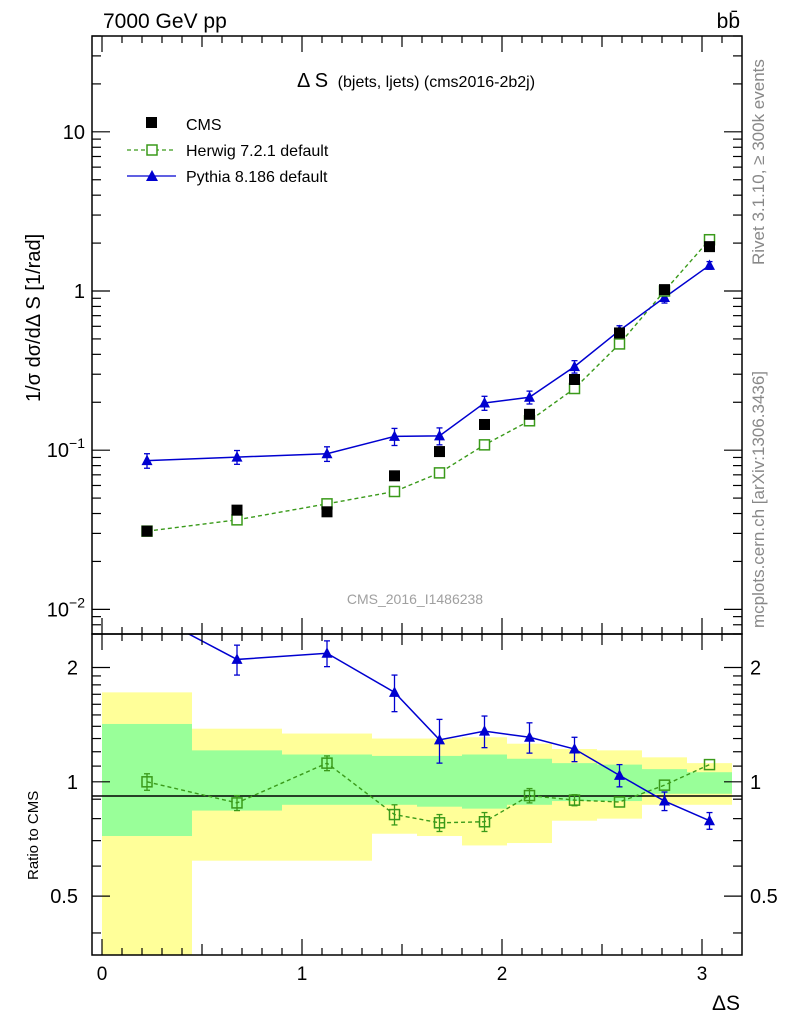 The width and height of the screenshot is (786, 1024). I want to click on legend-pythia-label: Pythia 8.186 default, so click(257, 177).